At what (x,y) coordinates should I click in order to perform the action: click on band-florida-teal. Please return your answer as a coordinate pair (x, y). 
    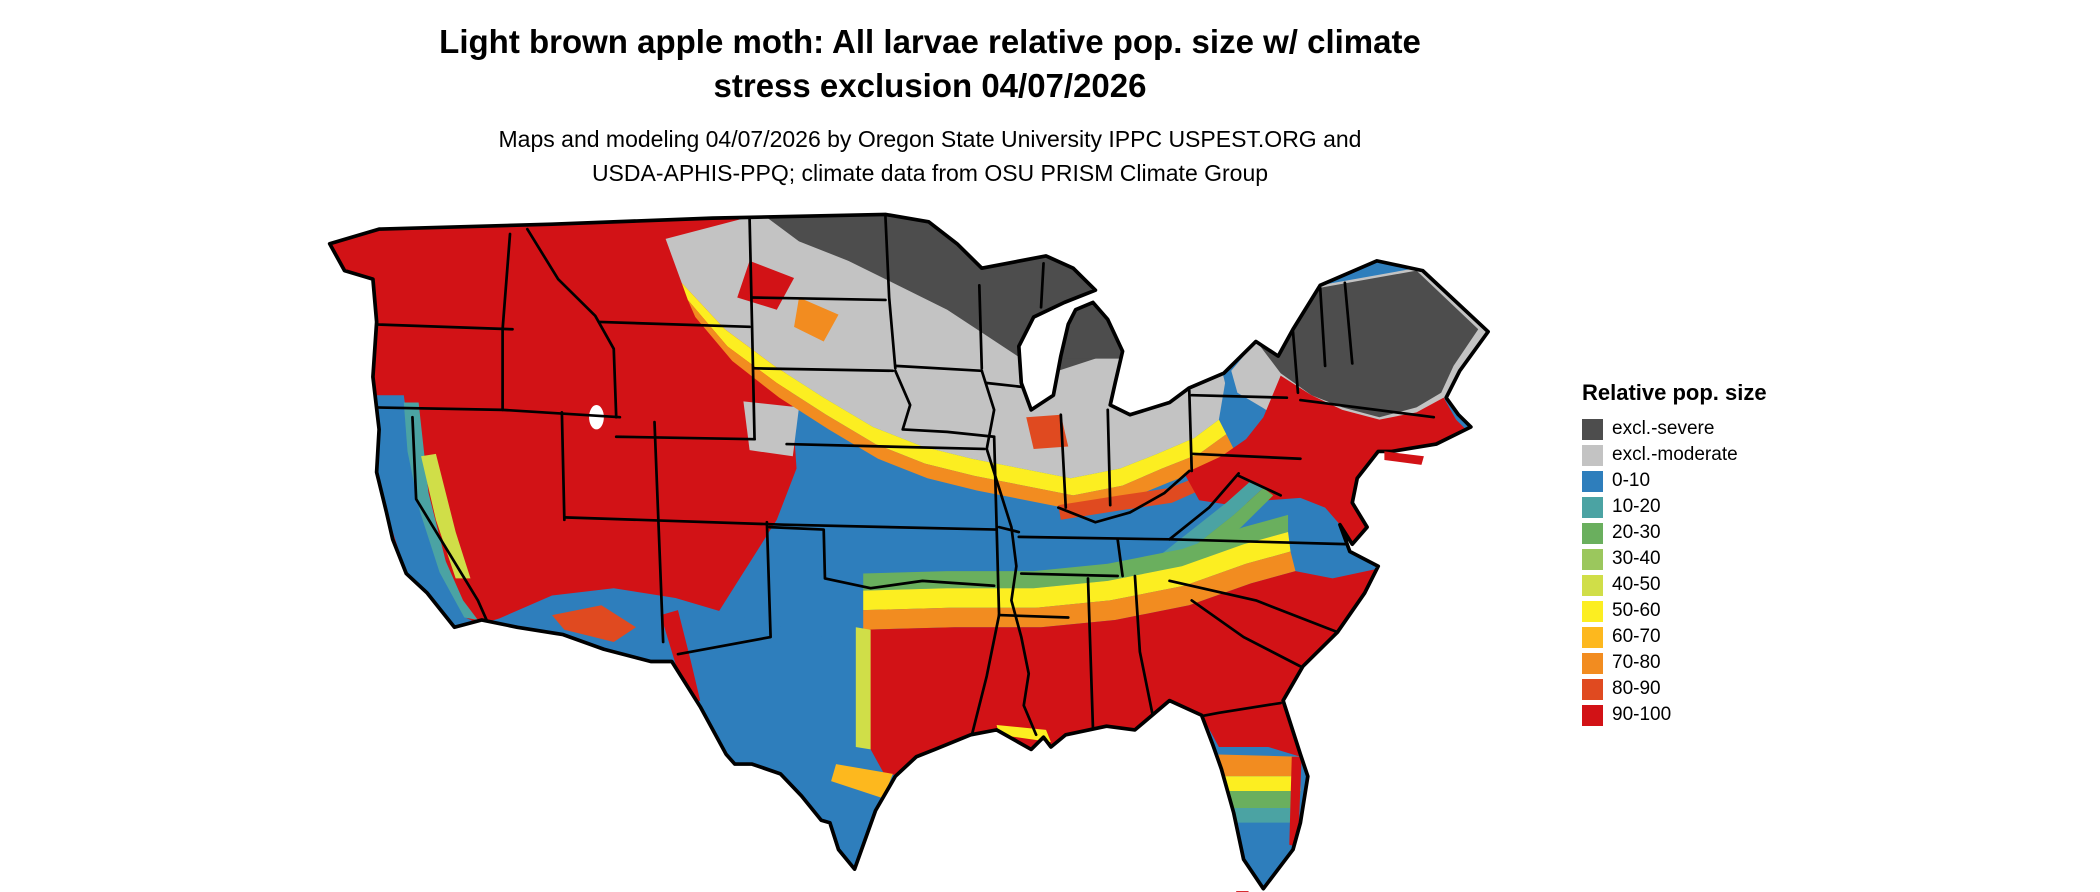
    Looking at the image, I should click on (1263, 815).